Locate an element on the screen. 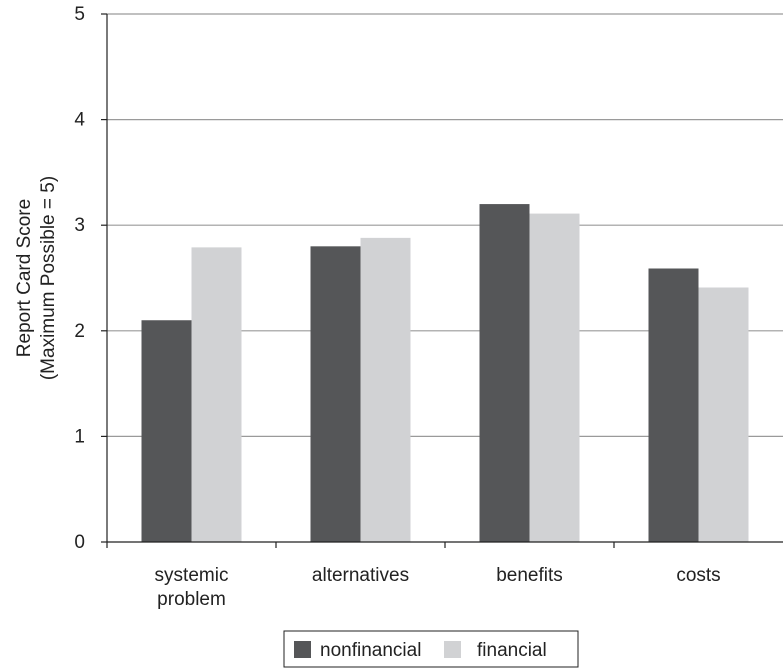  legend-swatch-financial is located at coordinates (452, 649).